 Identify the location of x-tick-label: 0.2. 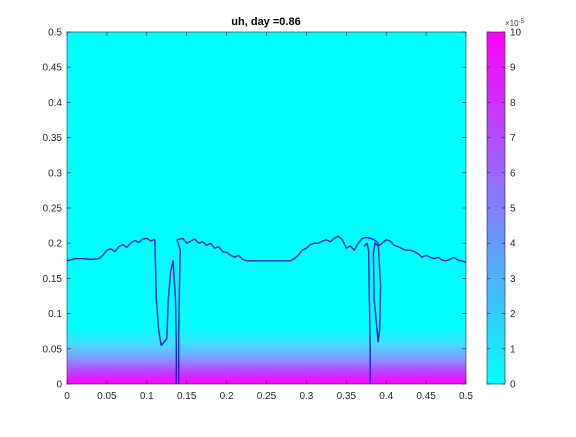
(227, 396).